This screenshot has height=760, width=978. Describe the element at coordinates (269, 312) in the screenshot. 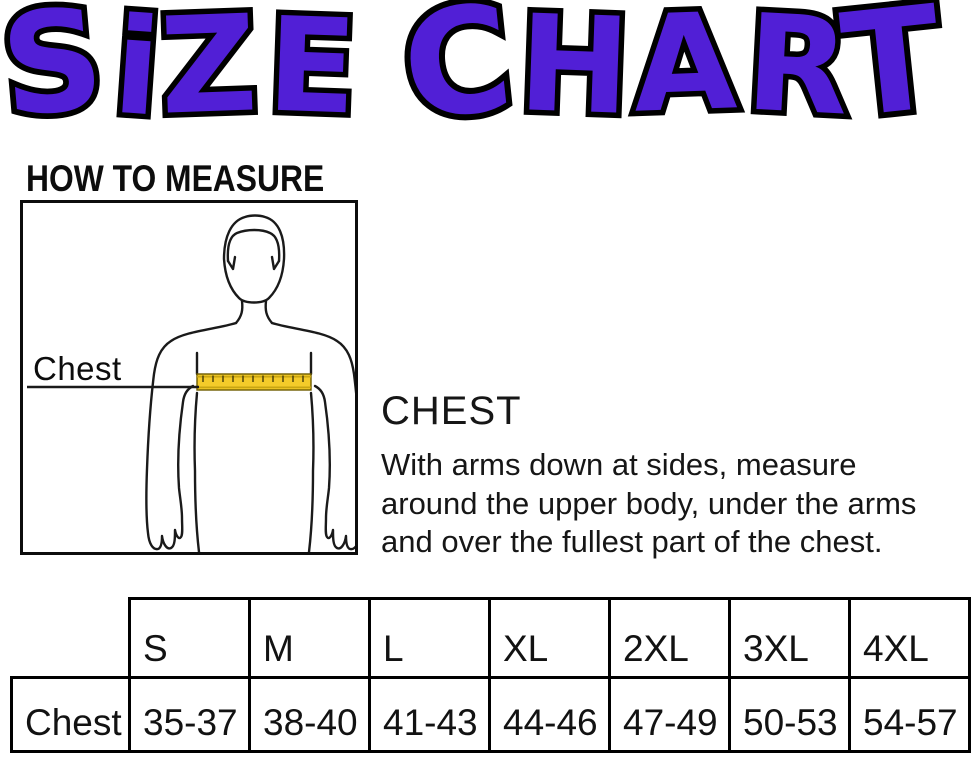

I see `neck-right` at that location.